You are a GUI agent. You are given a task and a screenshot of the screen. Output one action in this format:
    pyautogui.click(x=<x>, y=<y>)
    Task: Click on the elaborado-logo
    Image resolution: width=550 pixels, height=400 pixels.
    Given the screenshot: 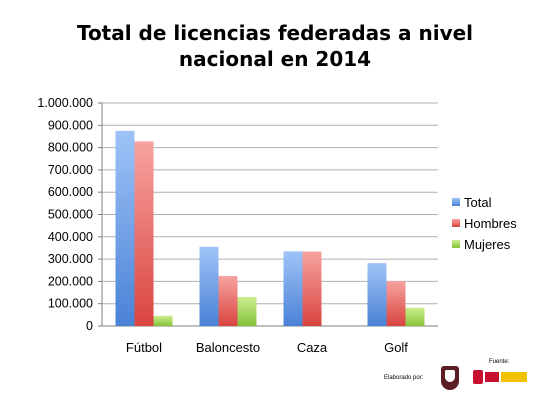 What is the action you would take?
    pyautogui.click(x=450, y=378)
    